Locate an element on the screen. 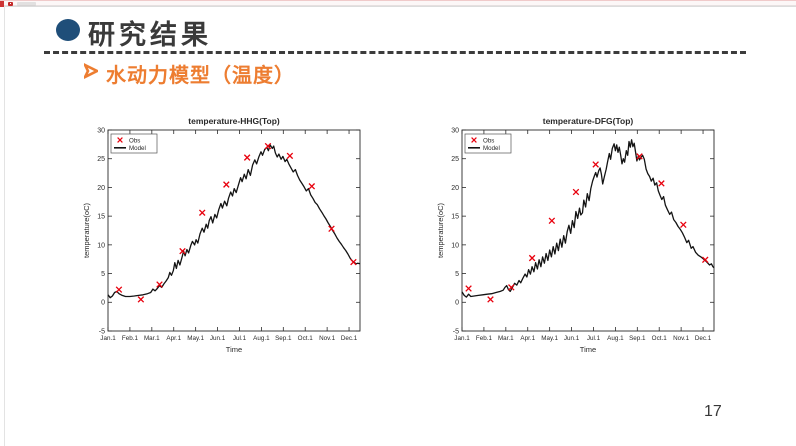  circle-bullet-icon is located at coordinates (68, 30).